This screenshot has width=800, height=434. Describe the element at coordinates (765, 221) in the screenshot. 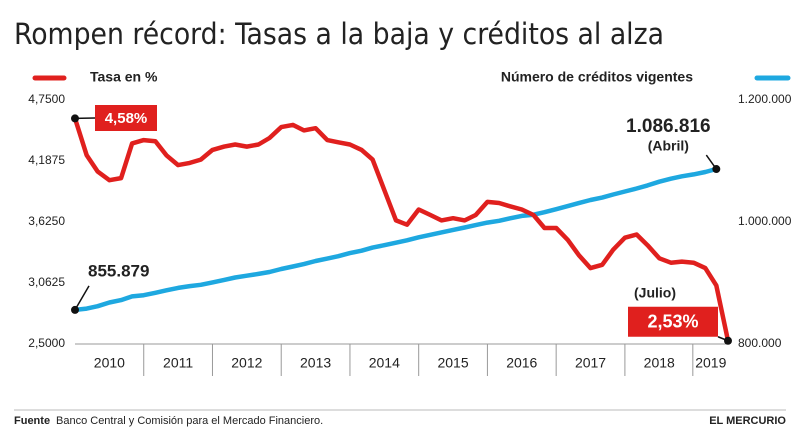

I see `y2-tick-label: 1.000.000` at that location.